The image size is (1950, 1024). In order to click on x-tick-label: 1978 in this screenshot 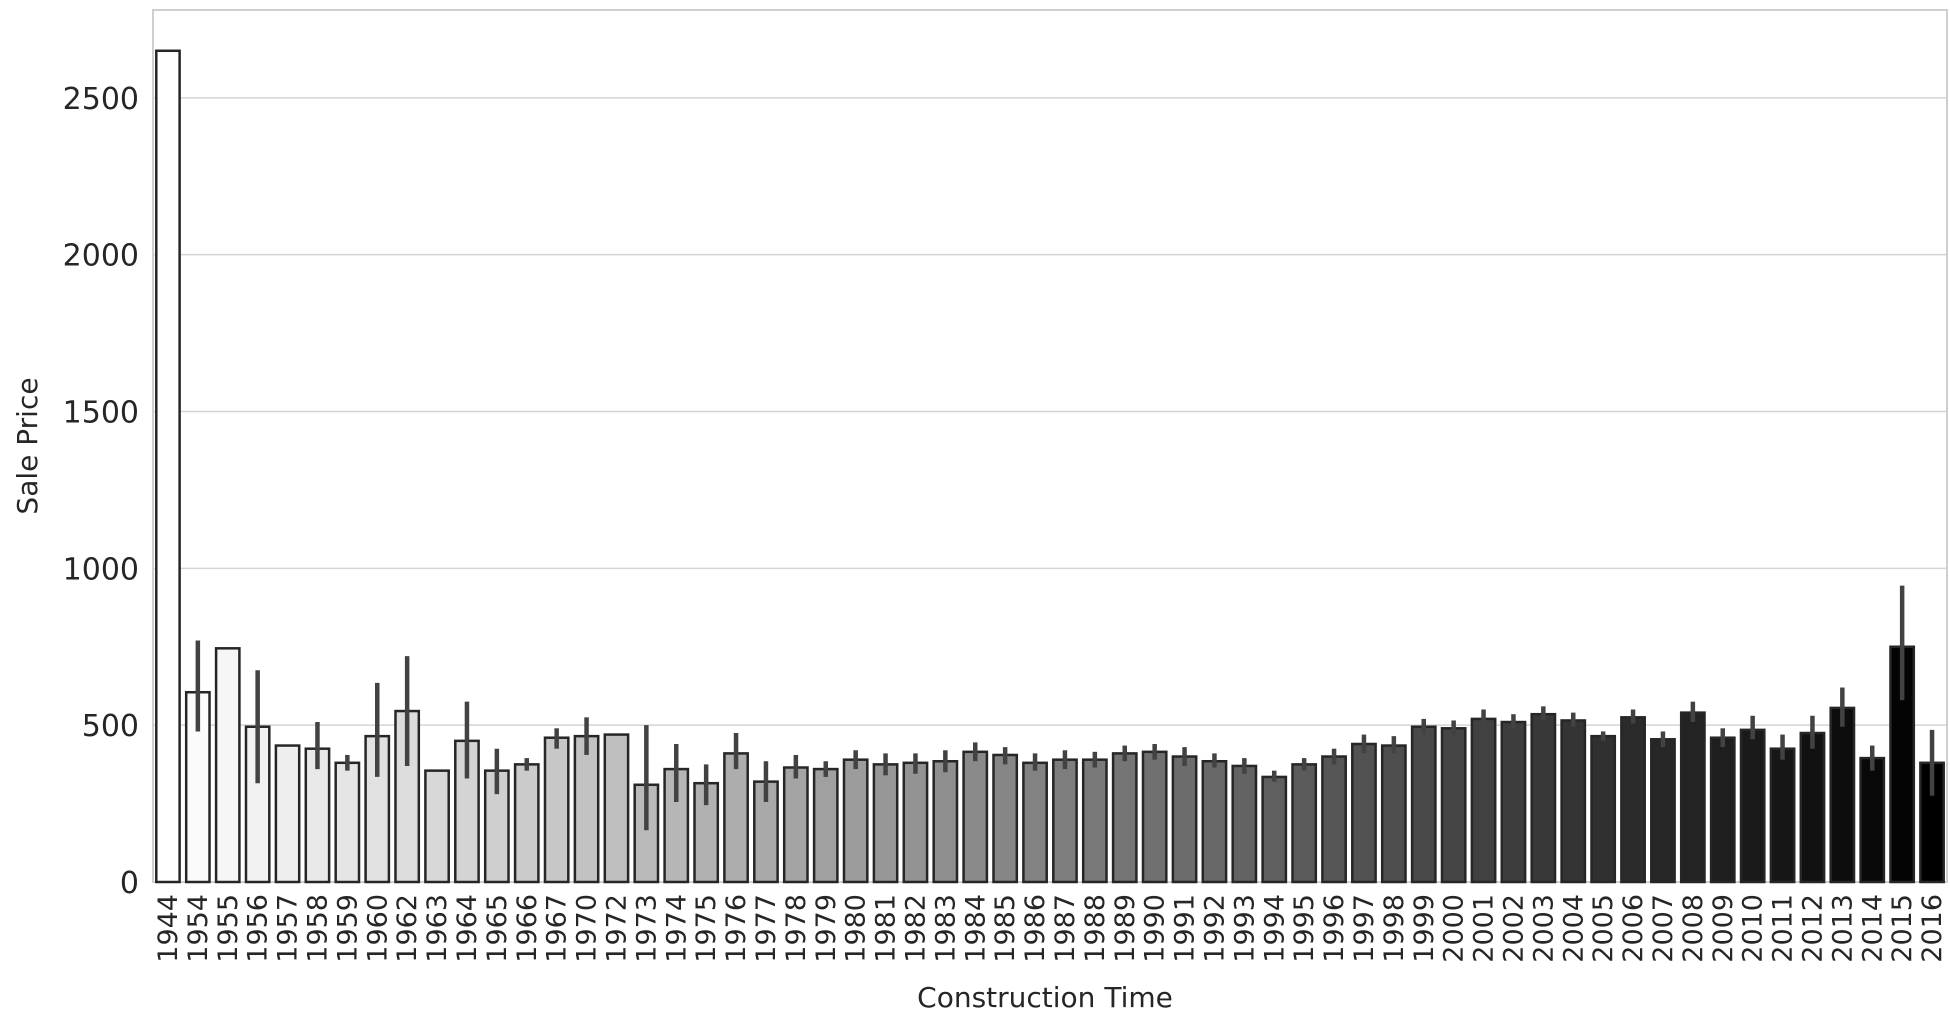, I will do `click(796, 928)`.